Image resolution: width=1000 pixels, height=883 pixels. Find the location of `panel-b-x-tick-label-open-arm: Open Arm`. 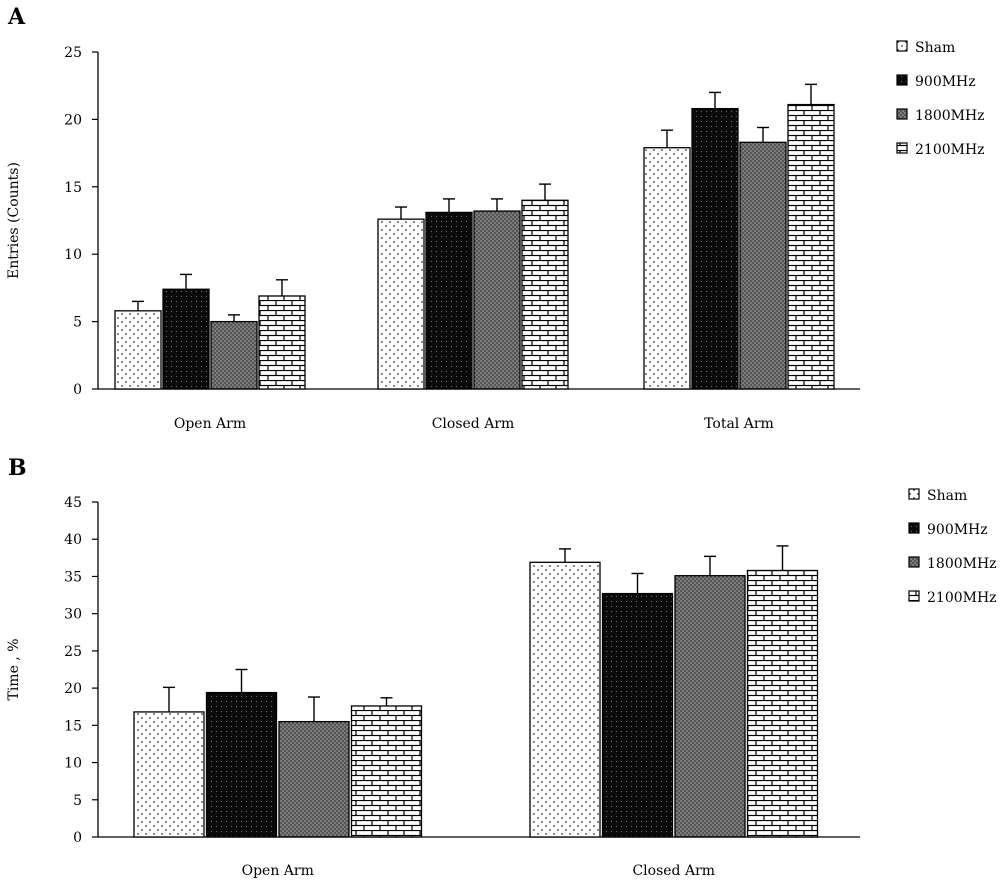

panel-b-x-tick-label-open-arm: Open Arm is located at coordinates (278, 871).